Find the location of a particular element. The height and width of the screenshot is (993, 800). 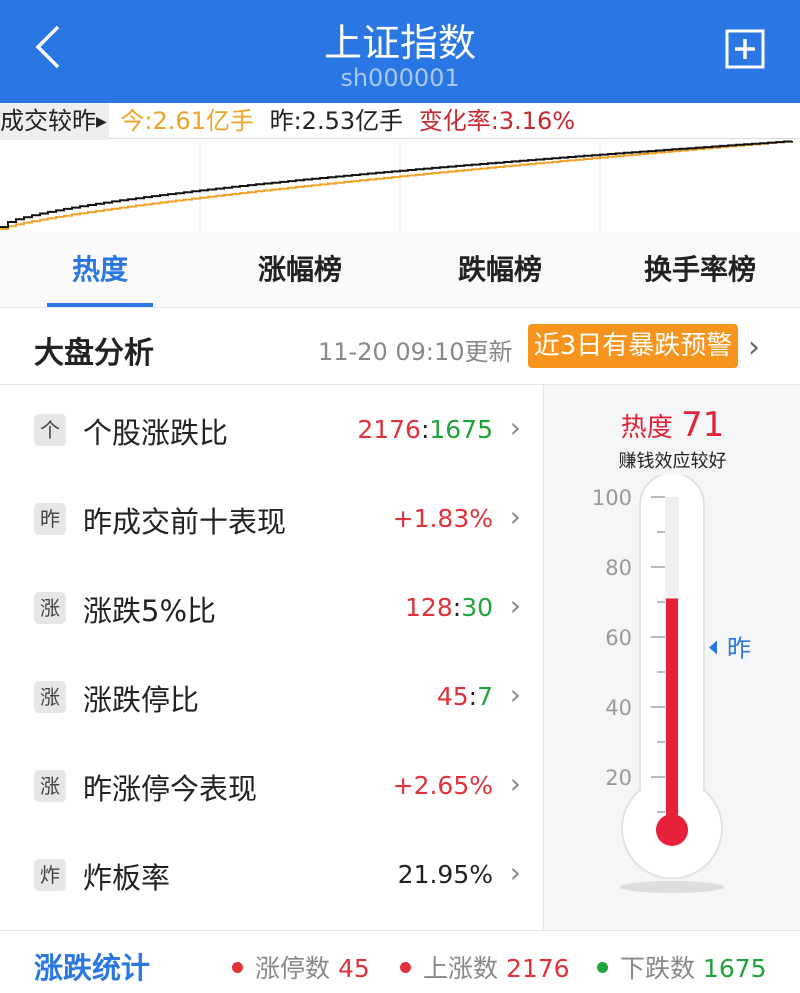

heat-description: 赚钱效应较好 is located at coordinates (672, 461).